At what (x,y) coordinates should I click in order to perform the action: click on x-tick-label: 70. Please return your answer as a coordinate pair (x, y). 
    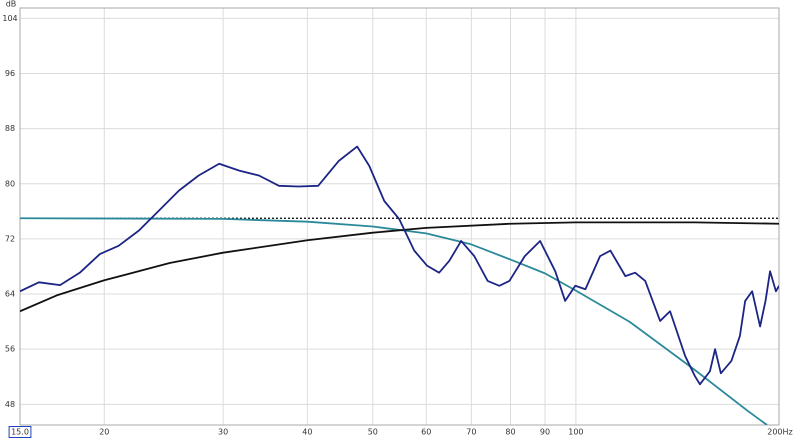
    Looking at the image, I should click on (471, 432).